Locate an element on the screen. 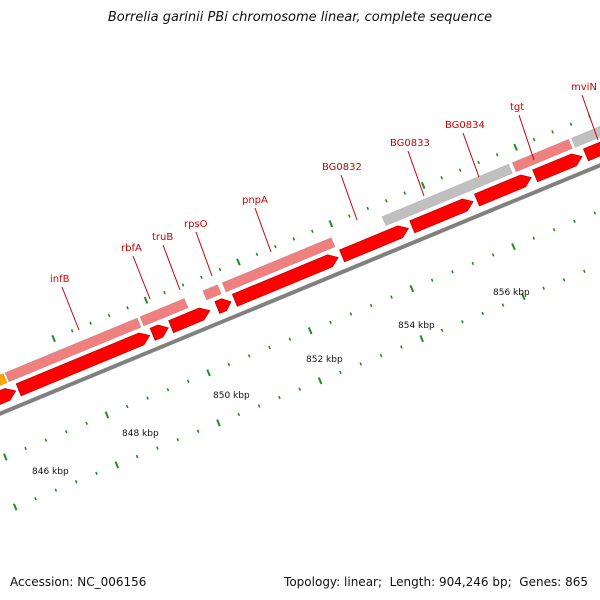  scale-label: 852 kbp is located at coordinates (324, 360).